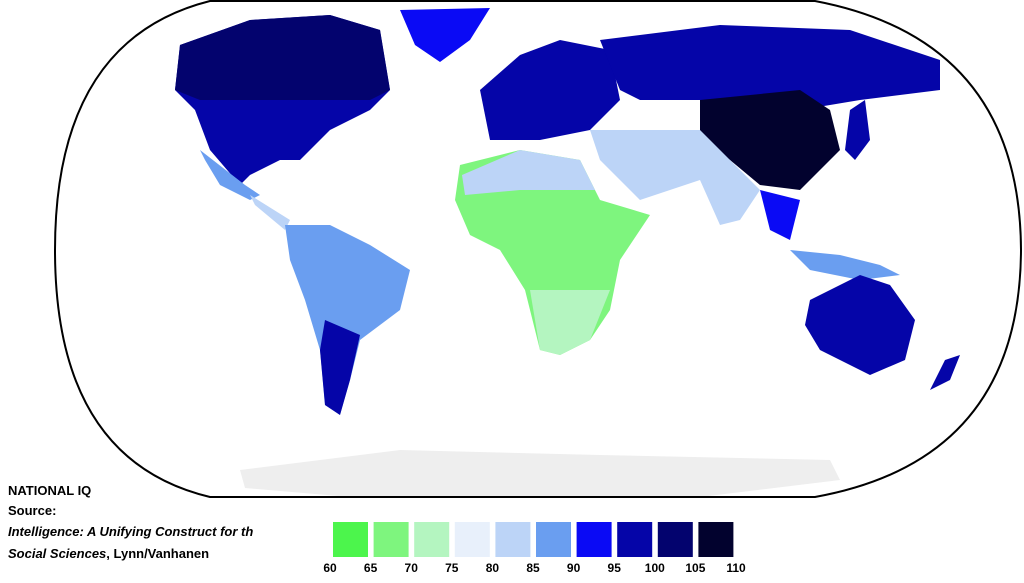 This screenshot has width=1024, height=583. I want to click on new-zealand, so click(945, 372).